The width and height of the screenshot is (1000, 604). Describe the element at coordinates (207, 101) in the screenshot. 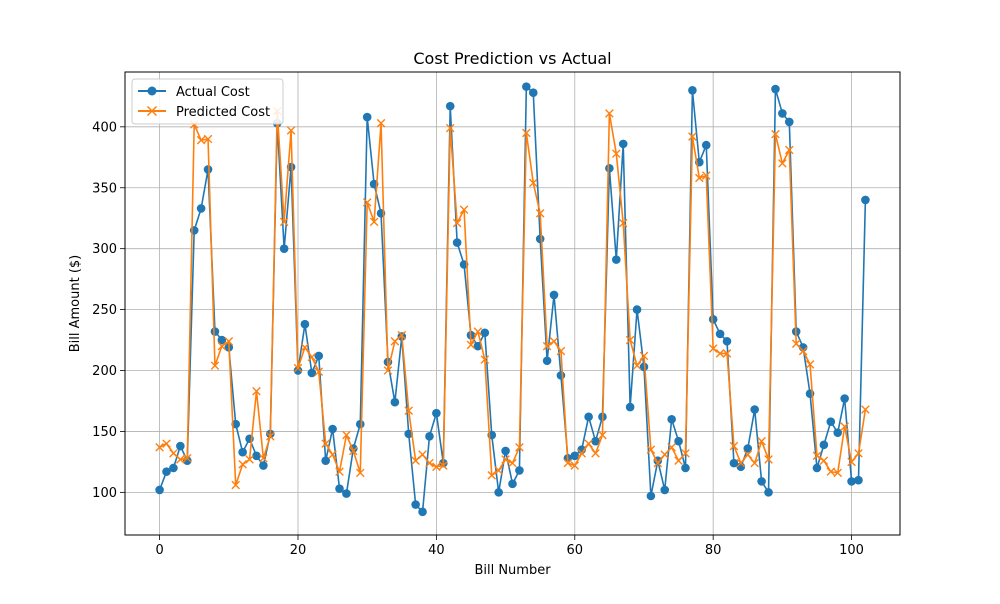

I see `legend-box` at that location.